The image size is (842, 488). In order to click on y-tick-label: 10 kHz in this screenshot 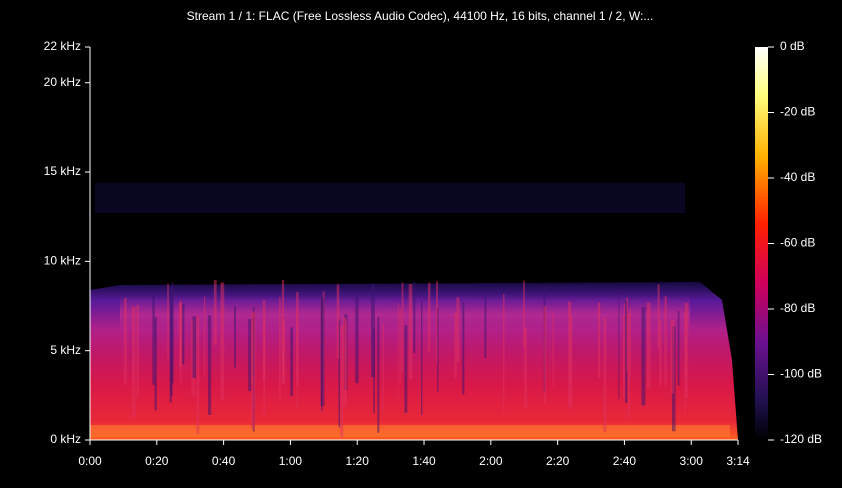, I will do `click(62, 261)`.